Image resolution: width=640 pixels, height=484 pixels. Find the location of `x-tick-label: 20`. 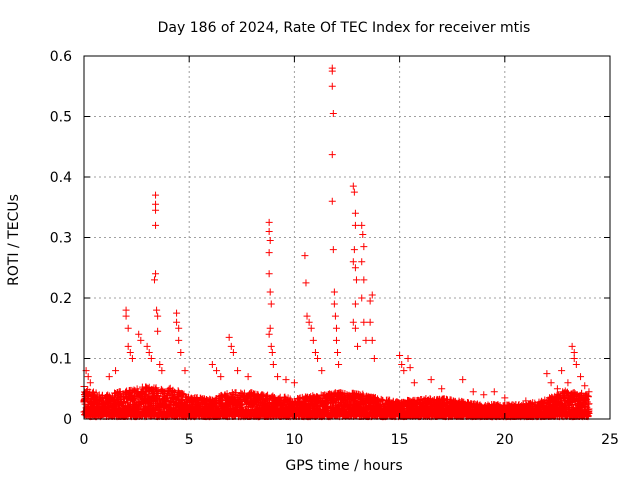

x-tick-label: 20 is located at coordinates (505, 440).